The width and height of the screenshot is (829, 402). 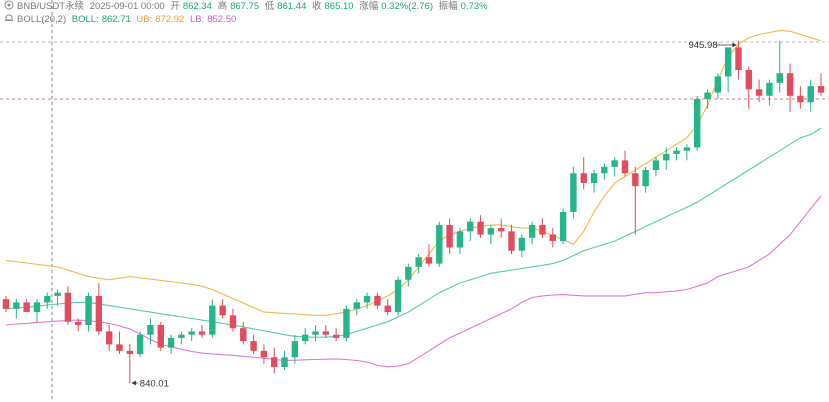 I want to click on boll-ub-value: 872.92, so click(x=170, y=19).